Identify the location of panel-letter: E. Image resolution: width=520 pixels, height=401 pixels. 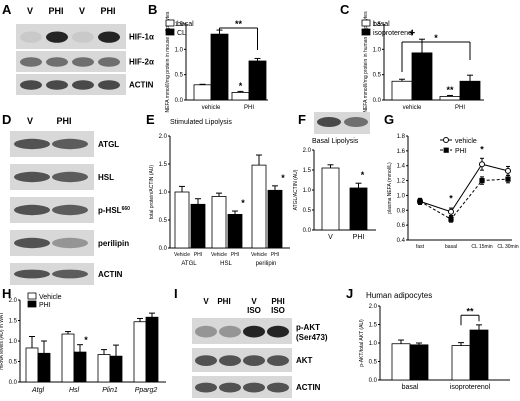
(150, 119).